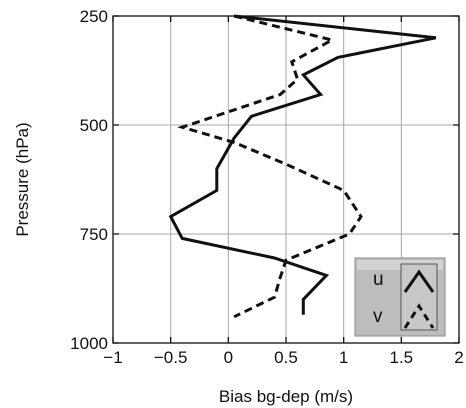 This screenshot has width=466, height=408. What do you see at coordinates (378, 316) in the screenshot?
I see `legend-label-v: v` at bounding box center [378, 316].